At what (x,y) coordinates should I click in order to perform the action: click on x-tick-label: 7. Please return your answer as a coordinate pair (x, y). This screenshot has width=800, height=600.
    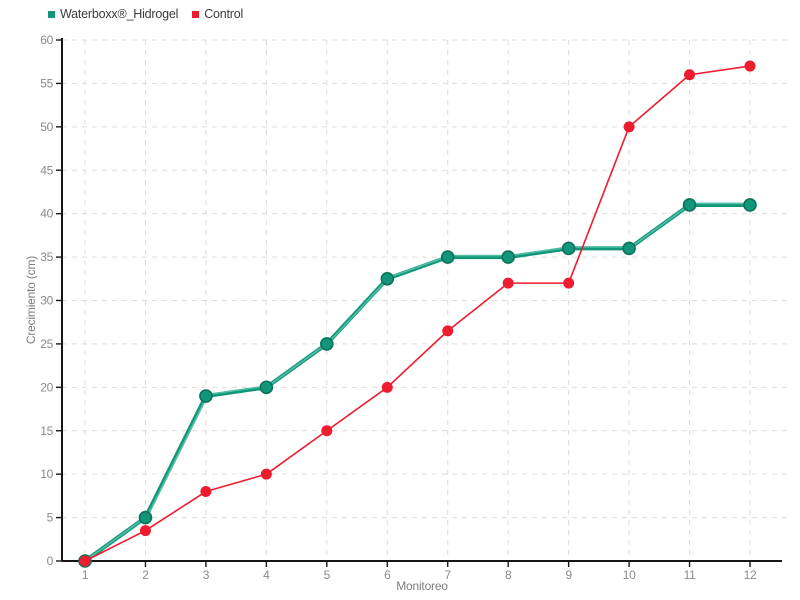
    Looking at the image, I should click on (448, 575).